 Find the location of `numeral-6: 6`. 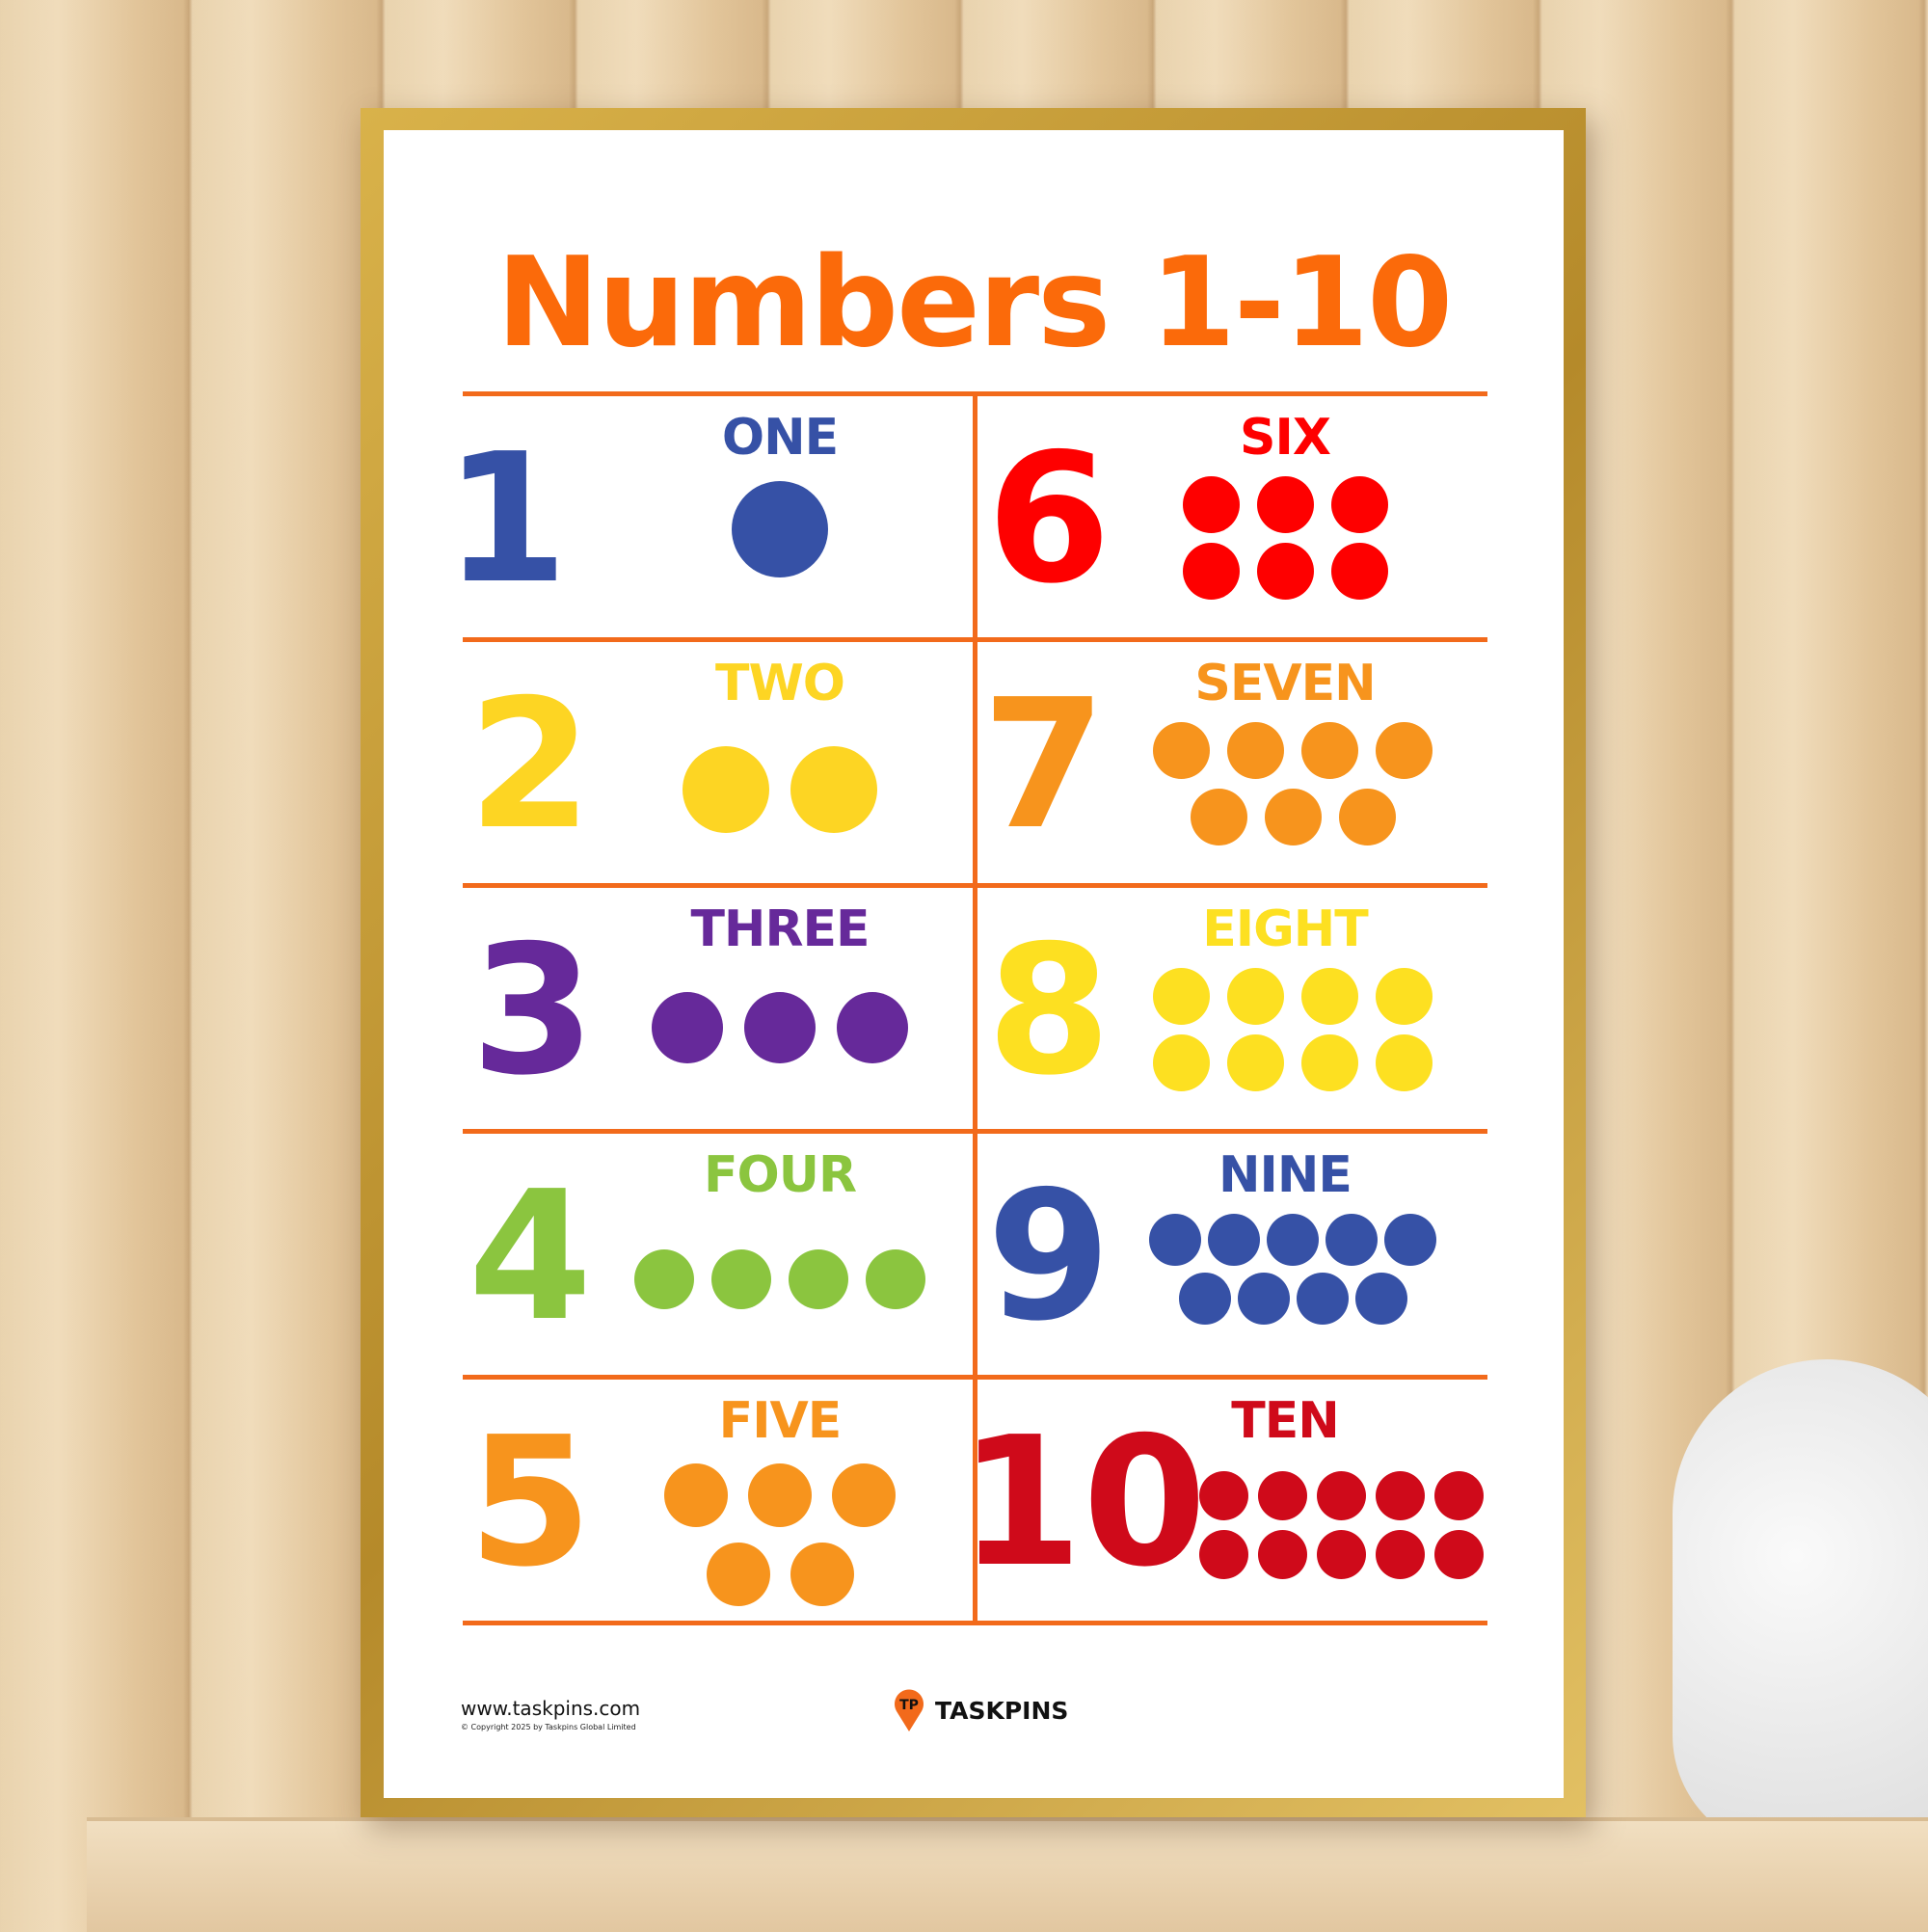

numeral-6: 6 is located at coordinates (1048, 519).